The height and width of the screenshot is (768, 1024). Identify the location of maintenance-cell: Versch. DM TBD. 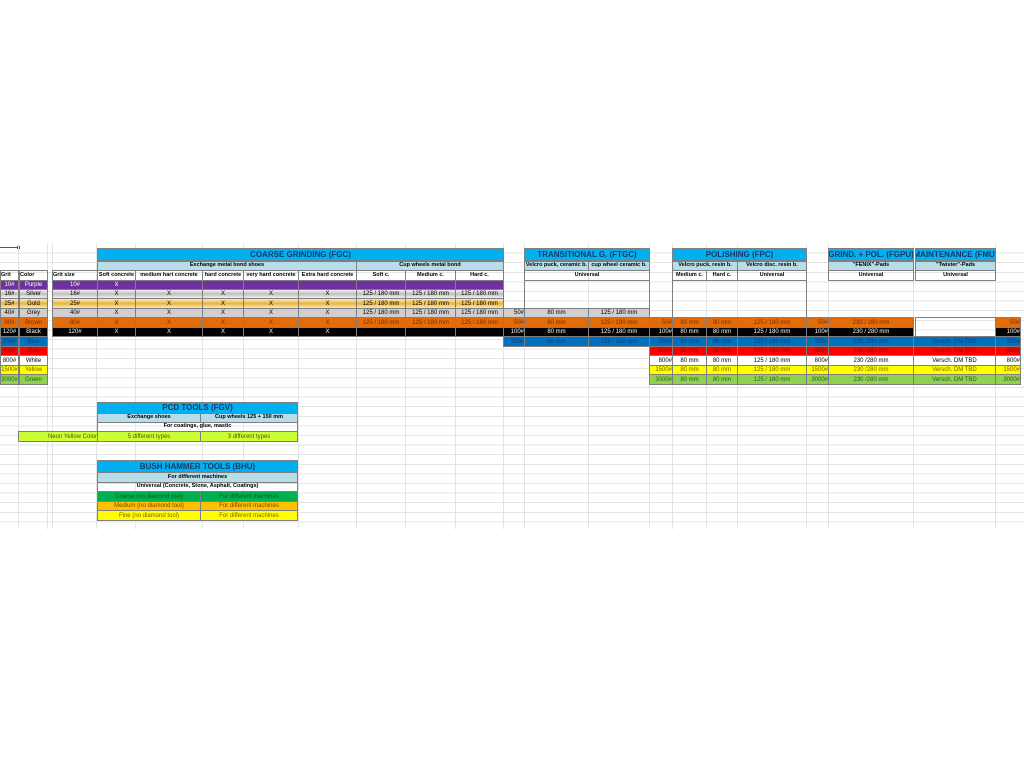
(954, 379).